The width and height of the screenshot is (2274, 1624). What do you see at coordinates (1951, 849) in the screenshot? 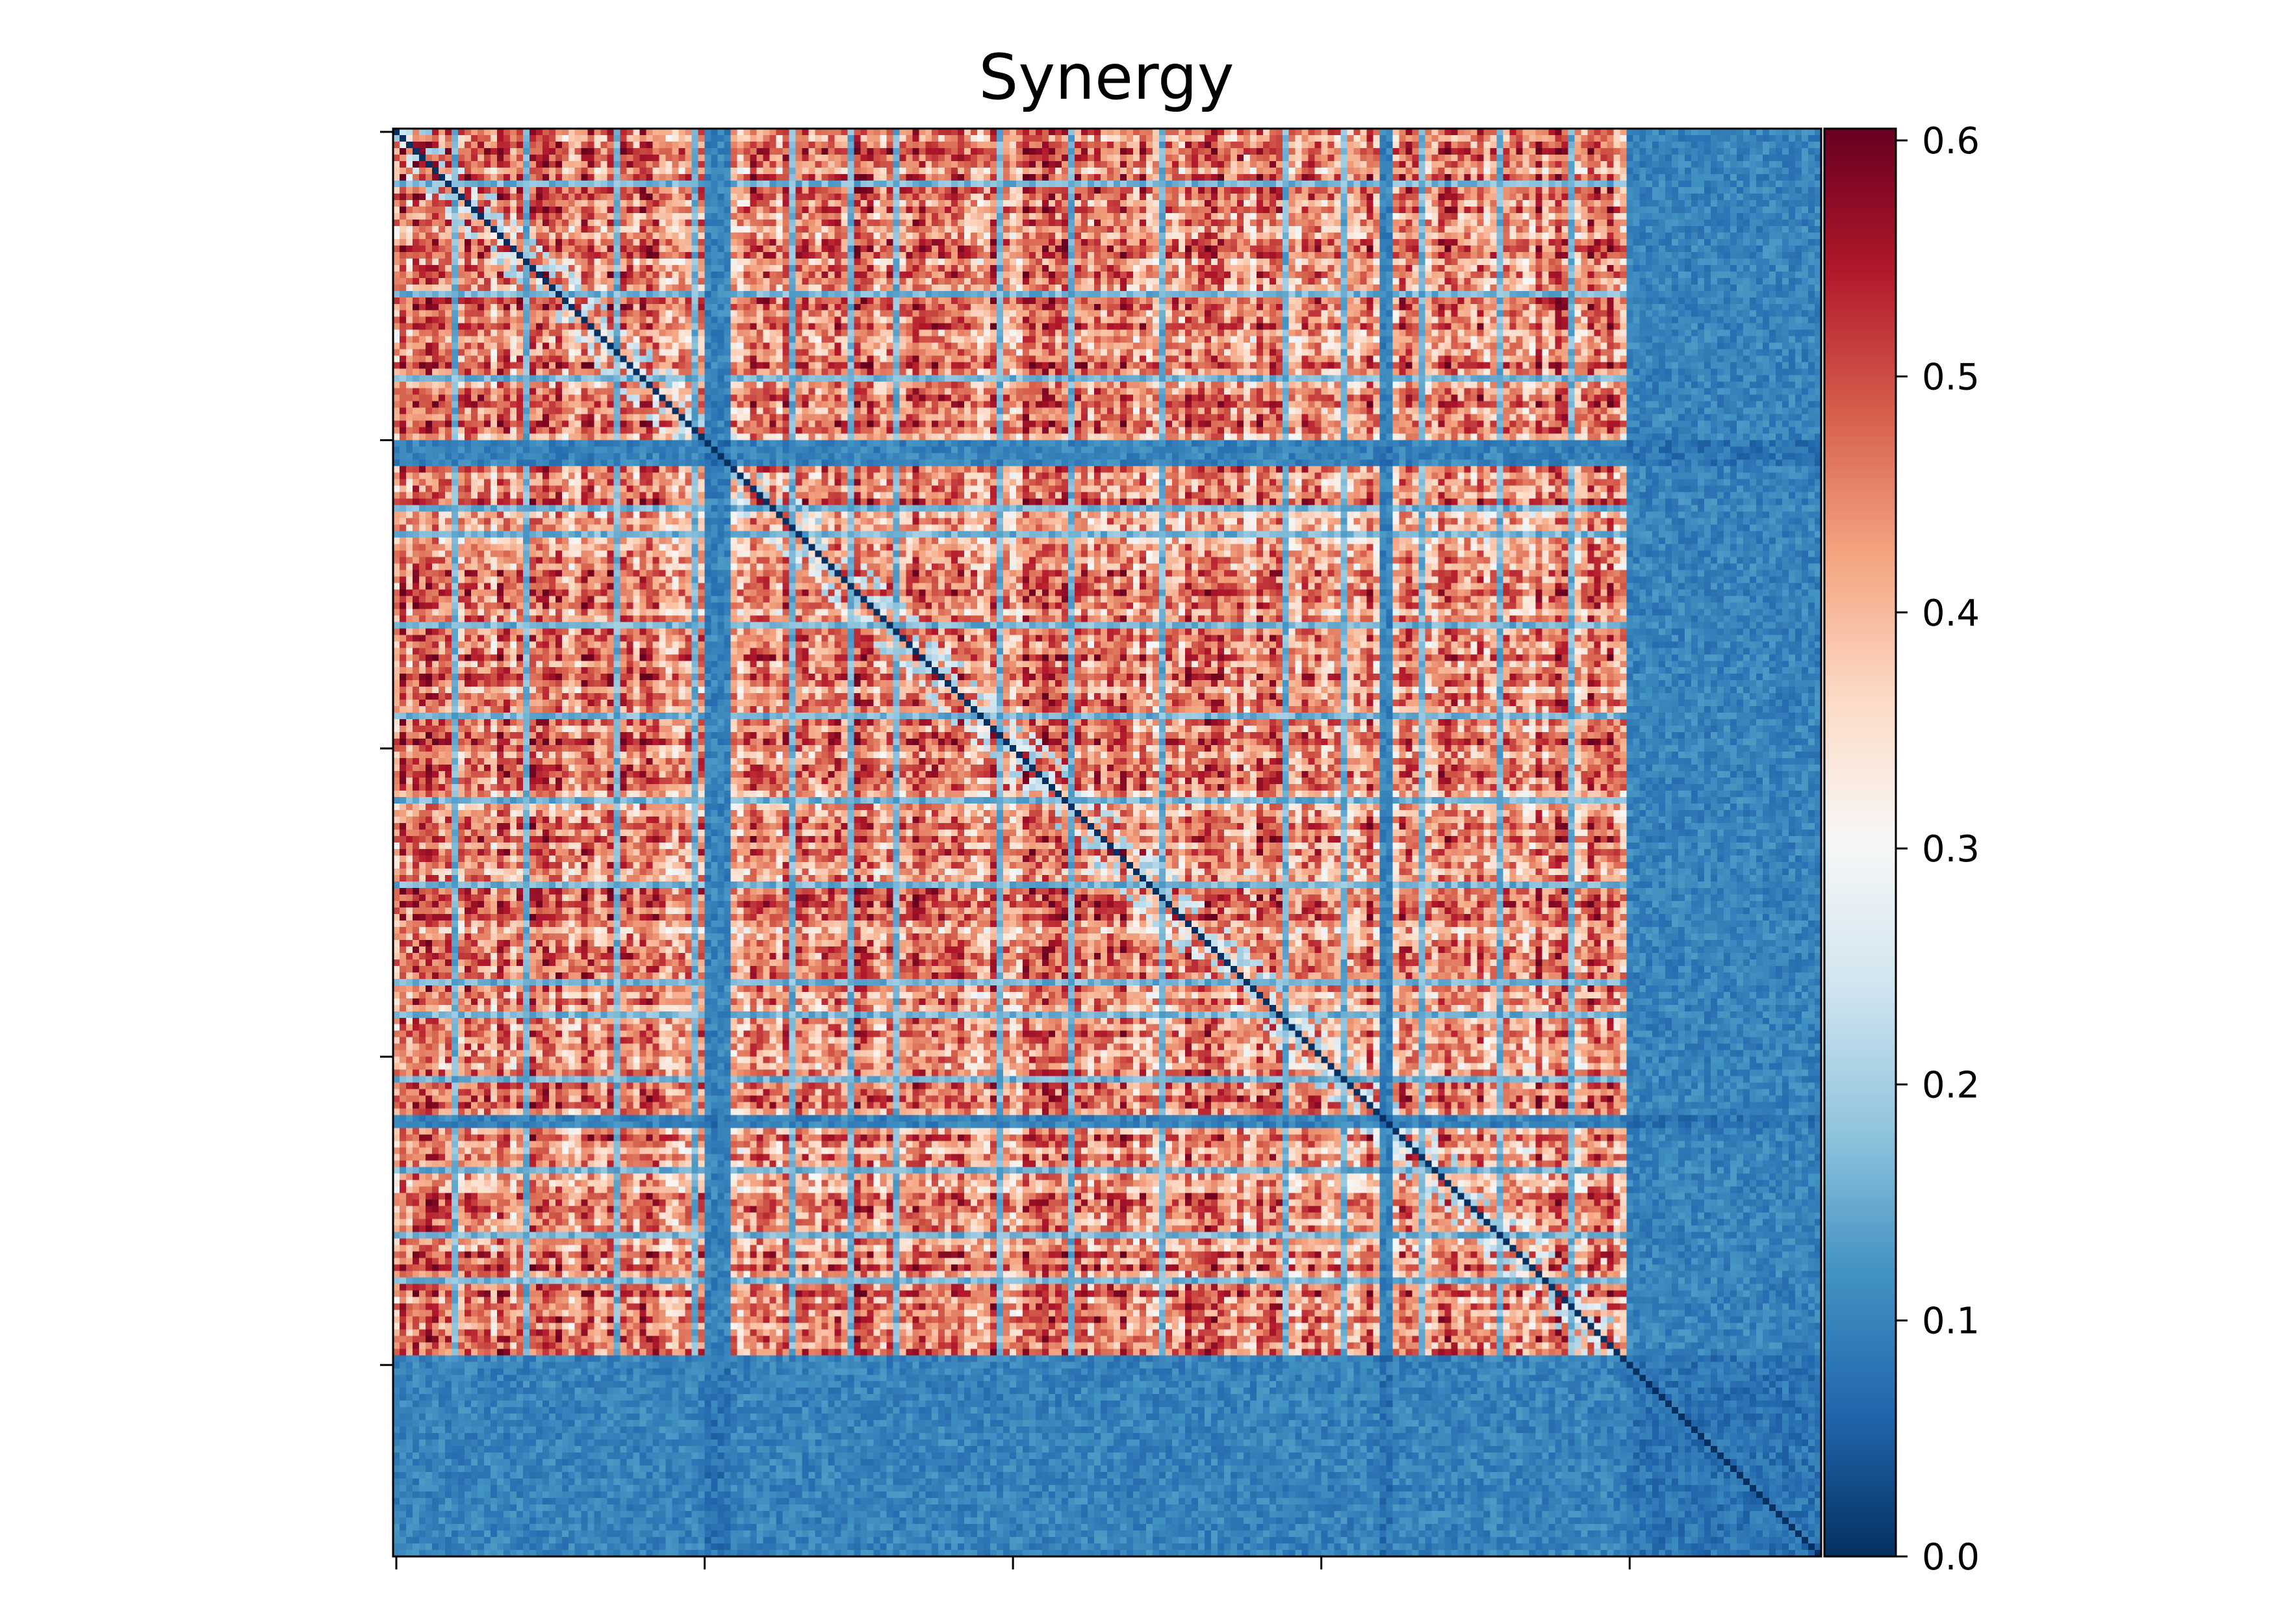
I see `colorbar-tick-label-3: 0.3` at bounding box center [1951, 849].